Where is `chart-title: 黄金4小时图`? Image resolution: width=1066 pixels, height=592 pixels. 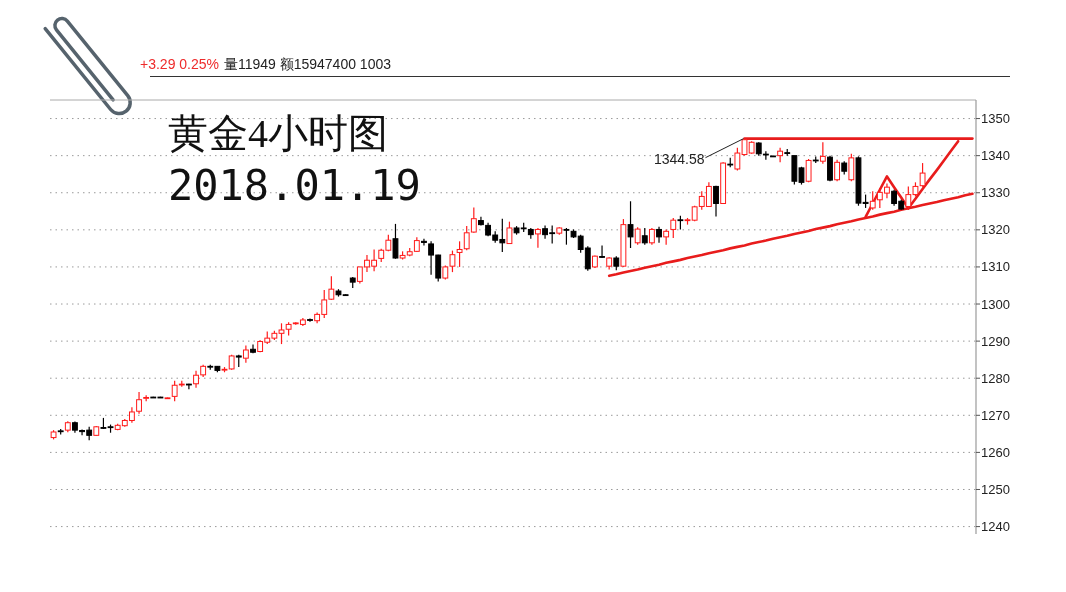
chart-title: 黄金4小时图 is located at coordinates (278, 133).